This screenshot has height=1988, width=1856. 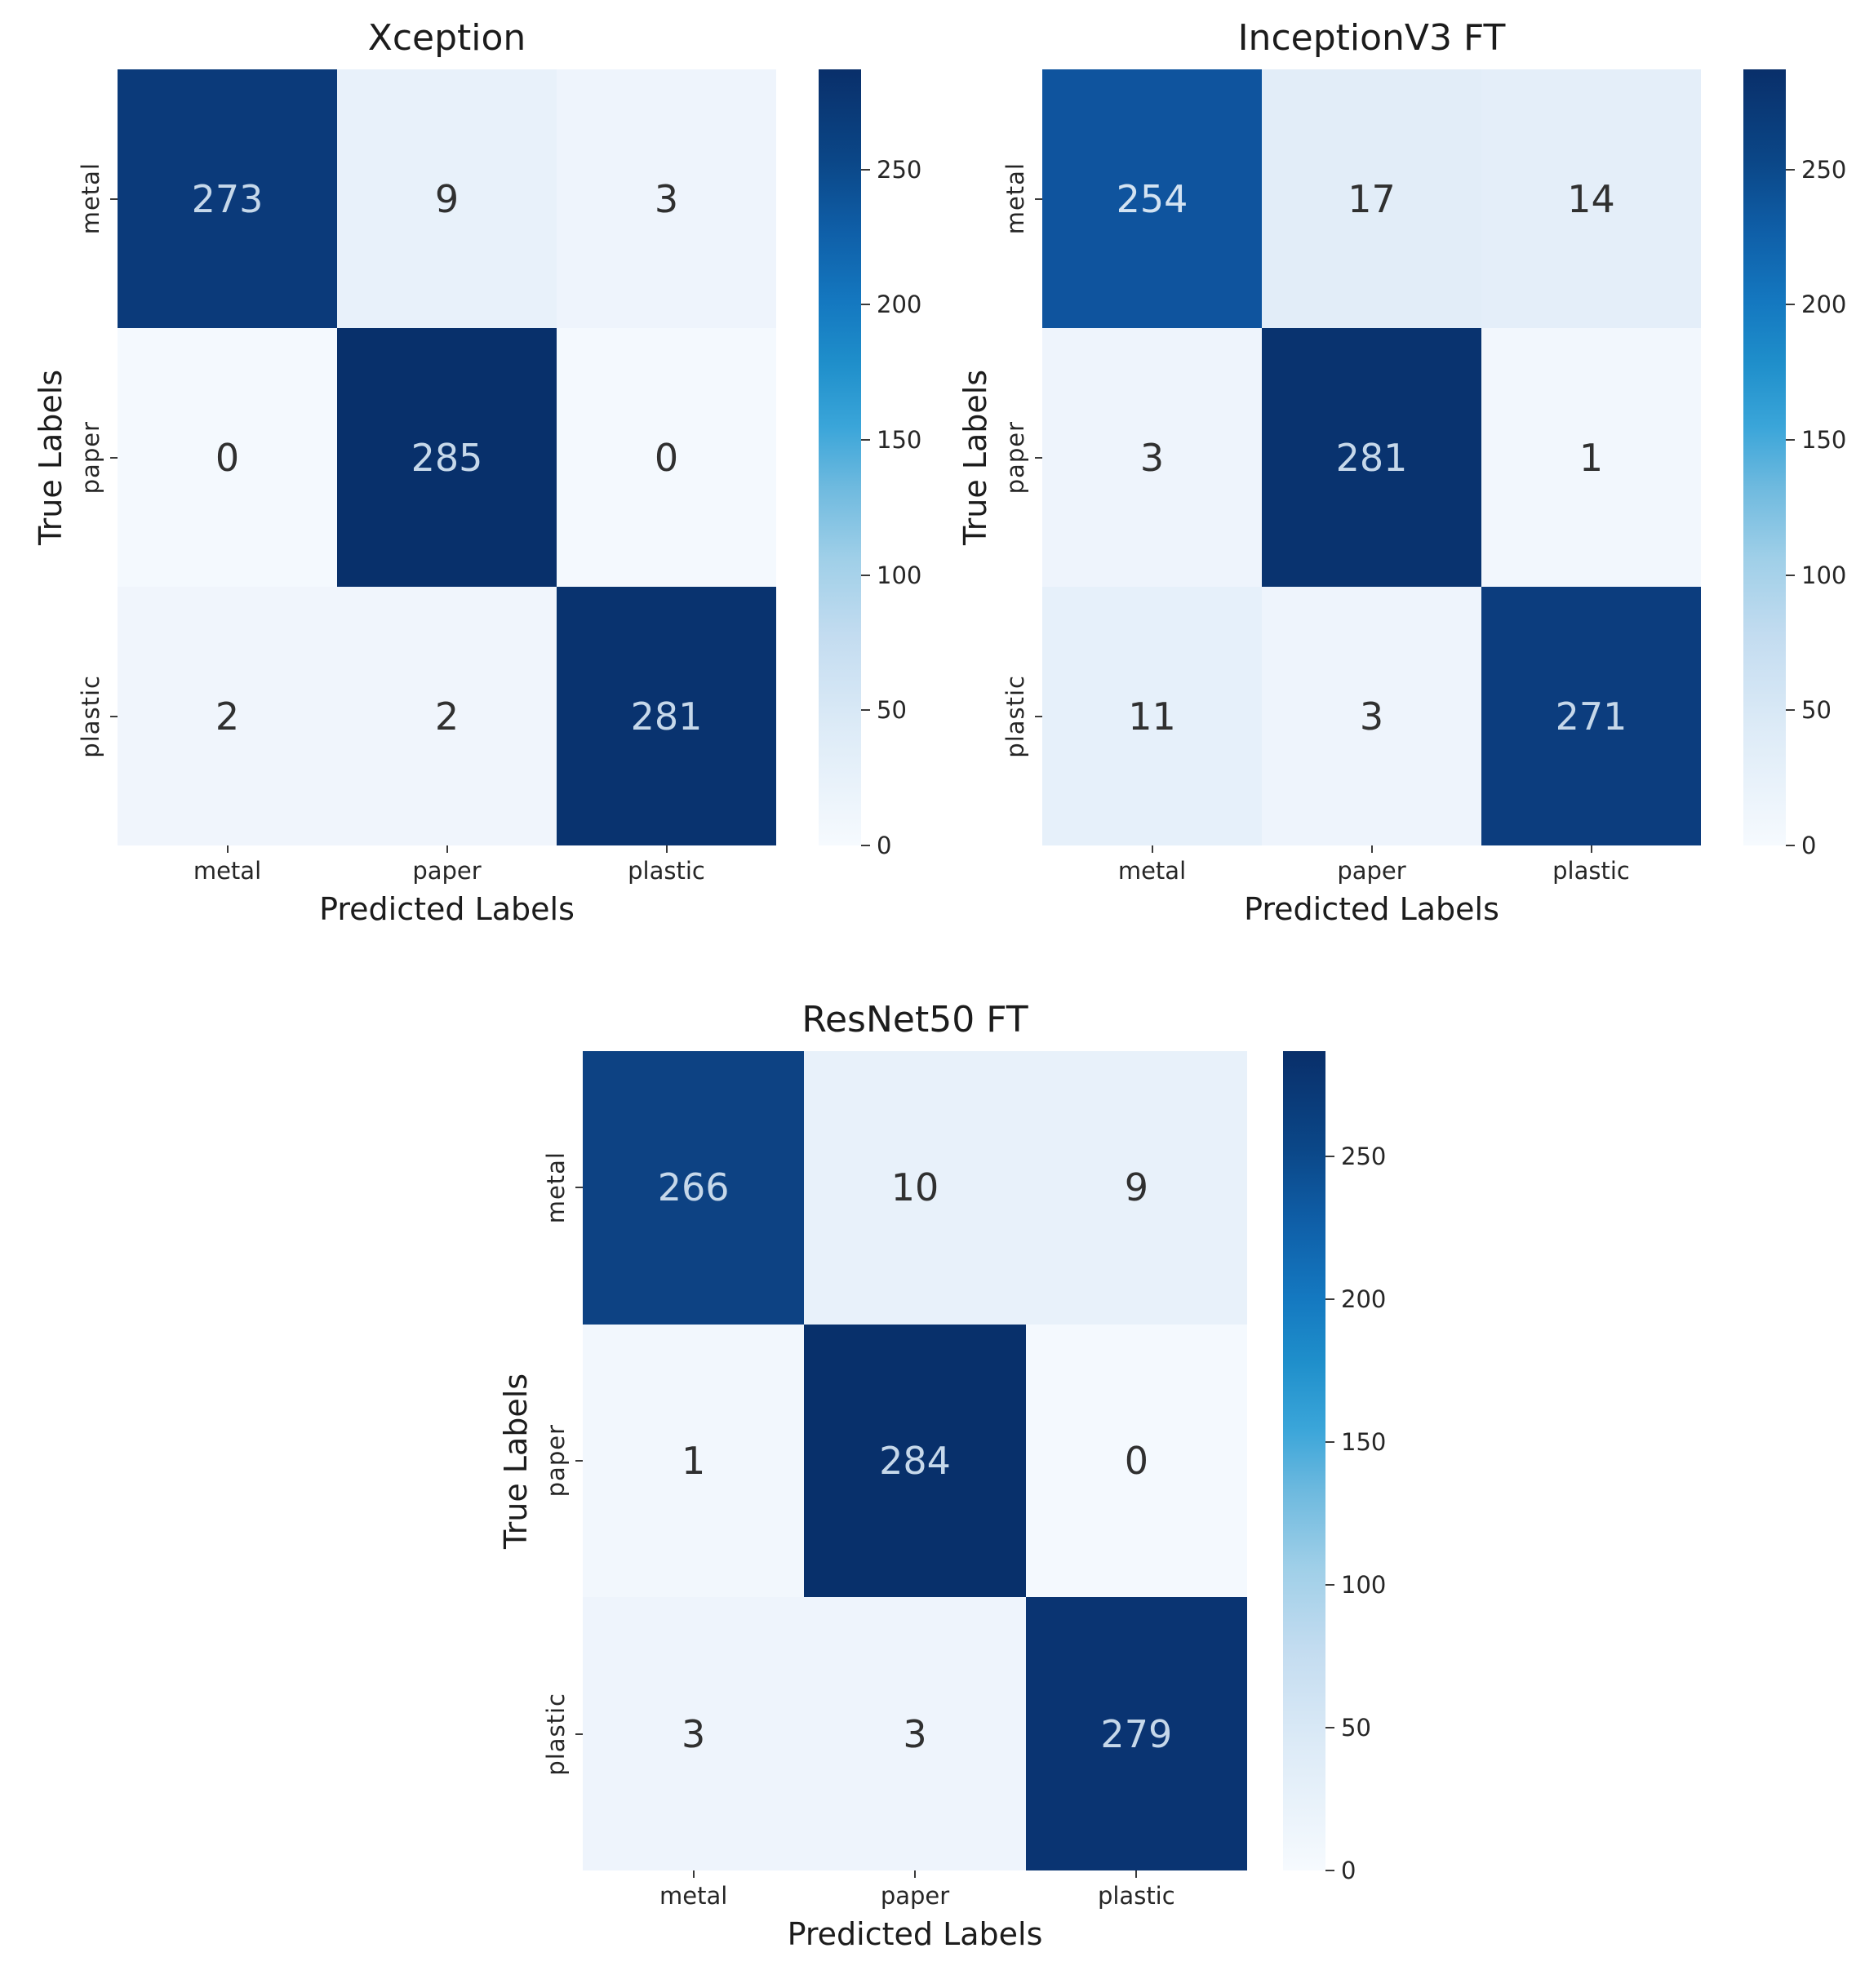 I want to click on matrix-cell: 284, so click(x=915, y=1461).